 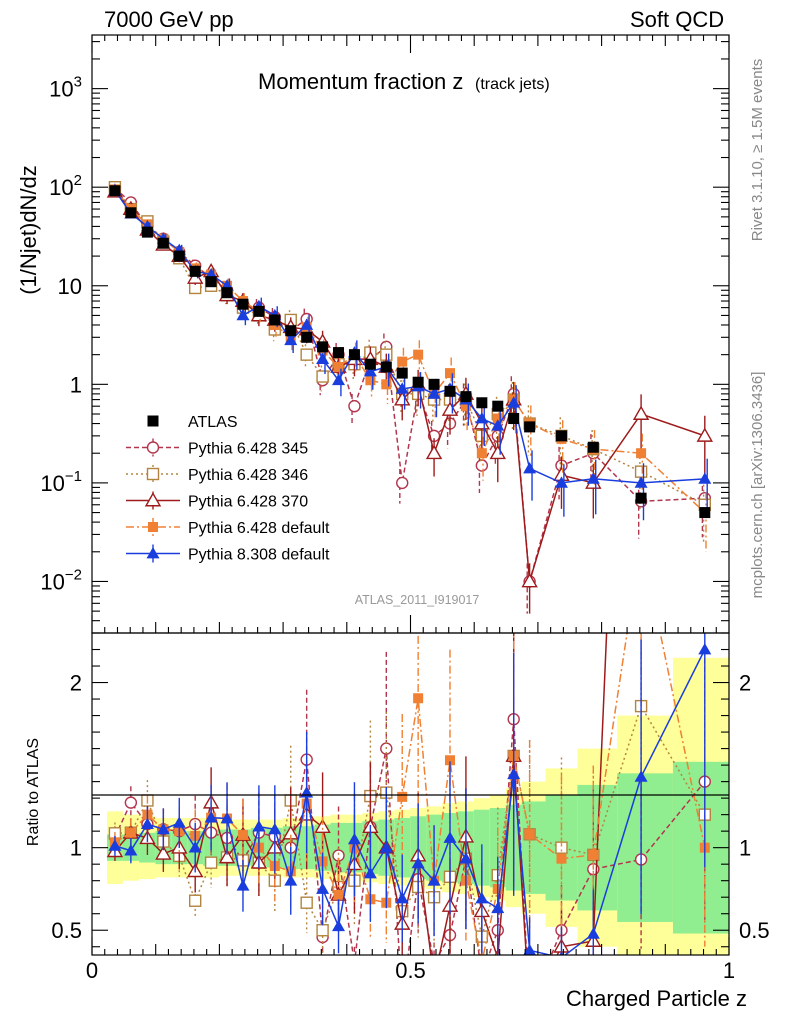 I want to click on chart-title: Momentum fraction z, so click(x=360, y=81).